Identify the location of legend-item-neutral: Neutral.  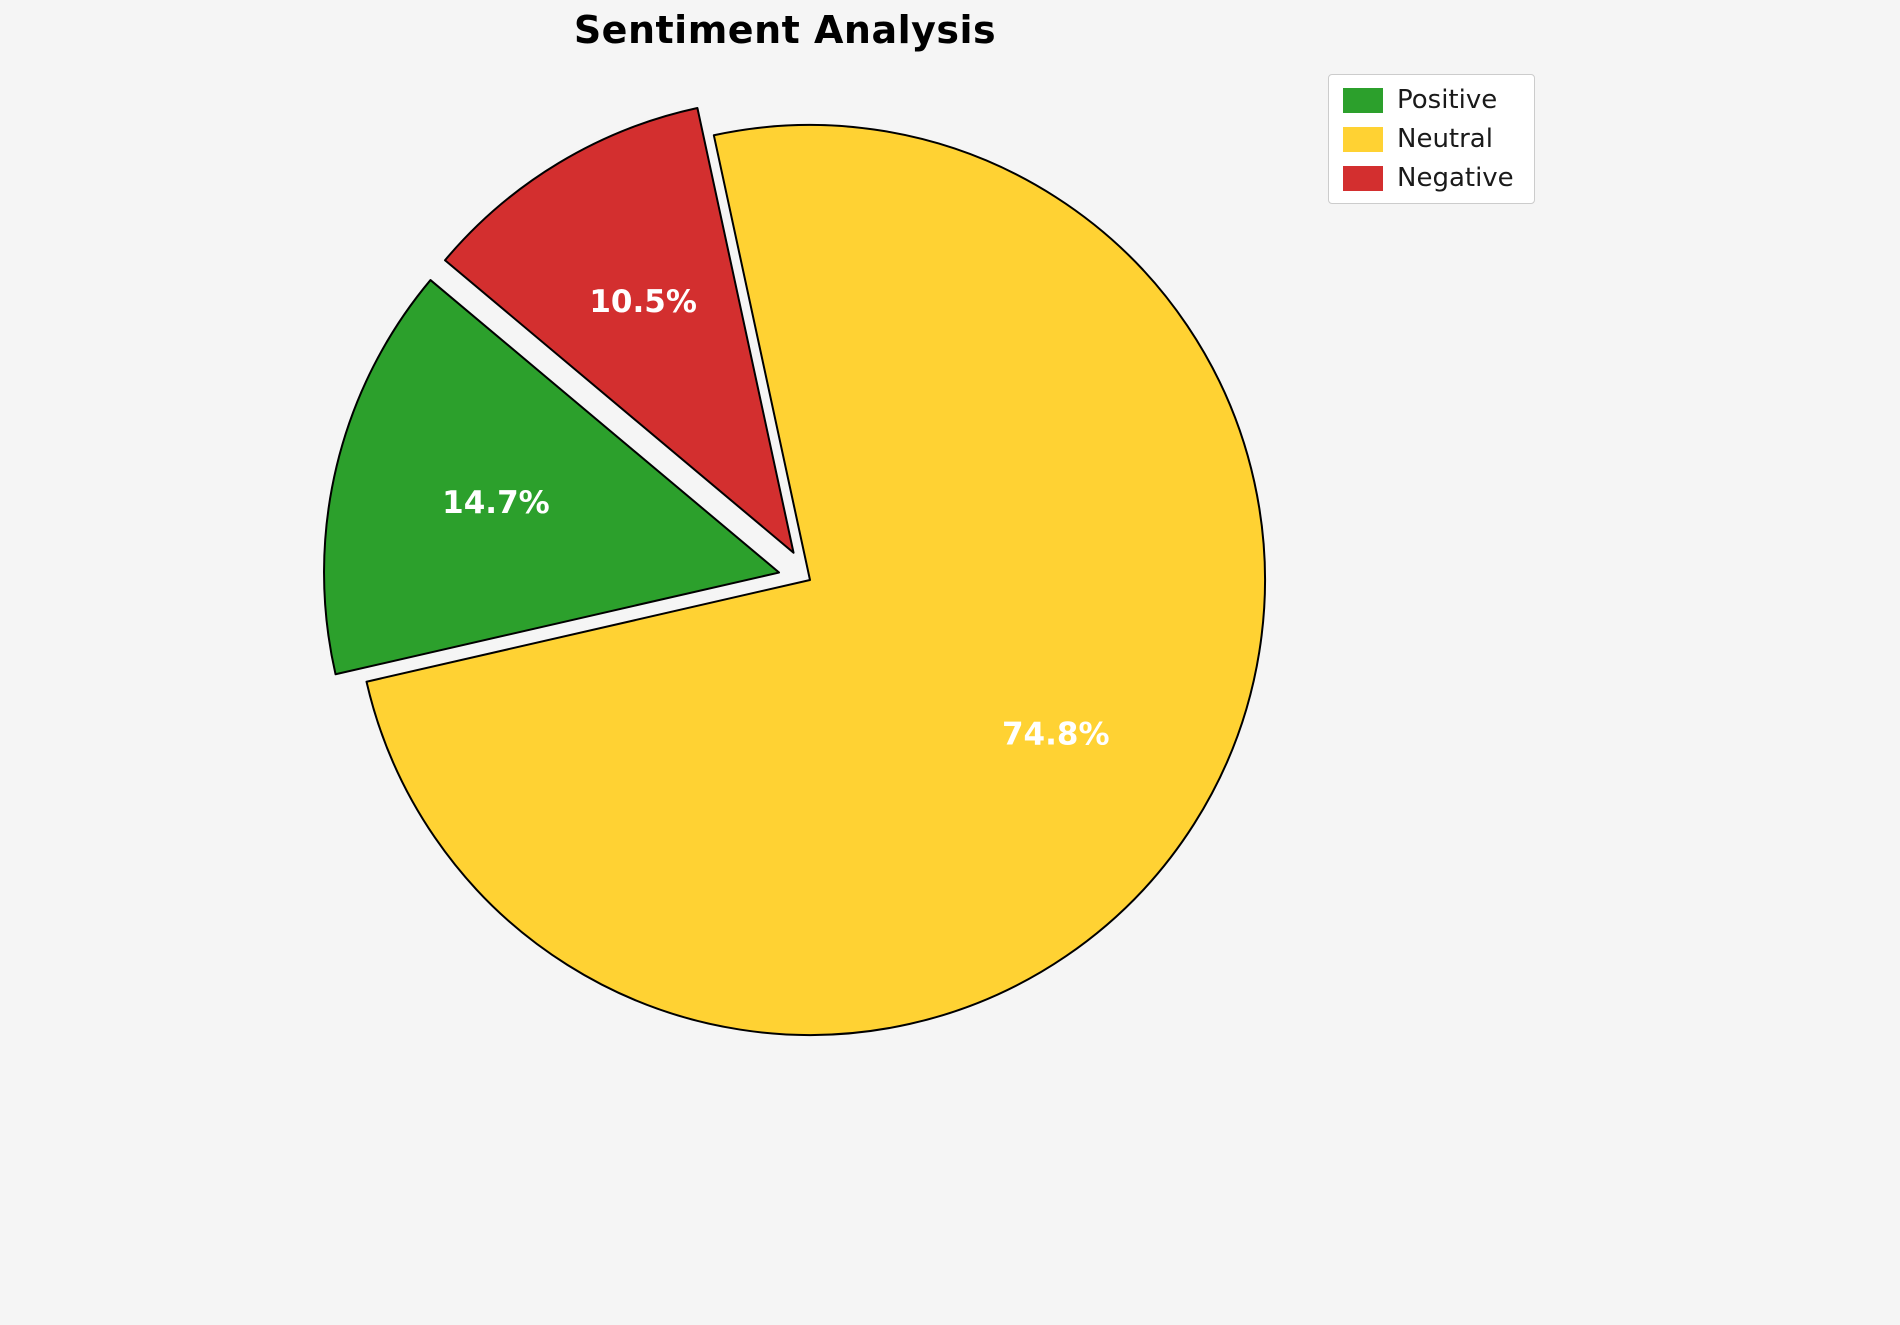
(1431, 139).